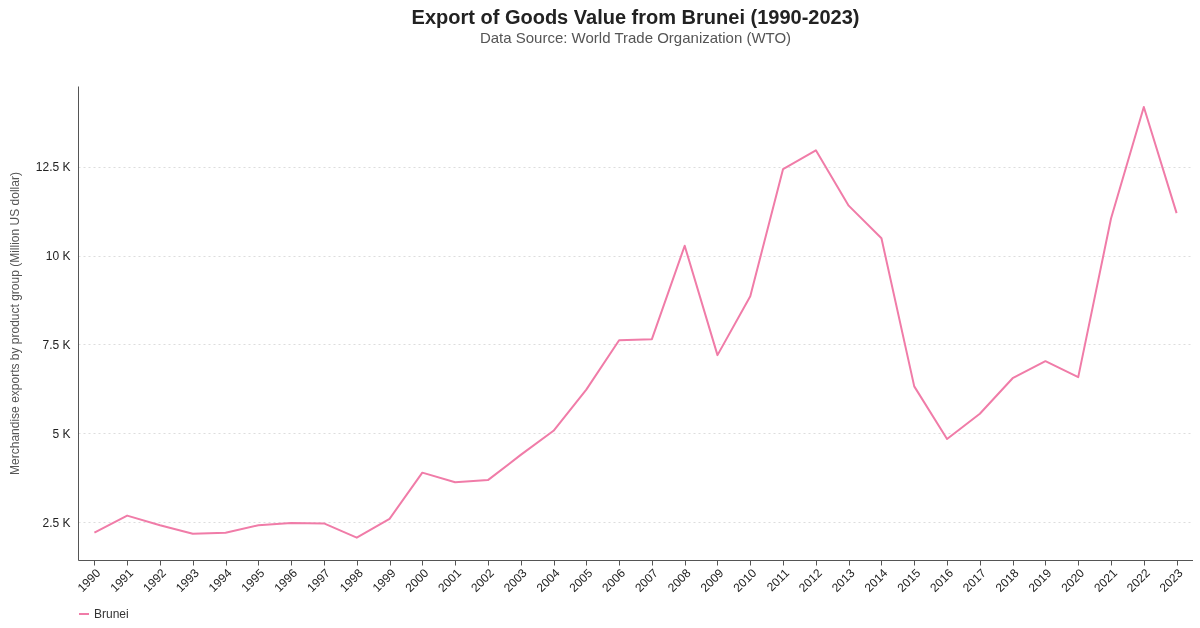 This screenshot has height=628, width=1200. I want to click on y-tick-label: 2.5 K, so click(56, 522).